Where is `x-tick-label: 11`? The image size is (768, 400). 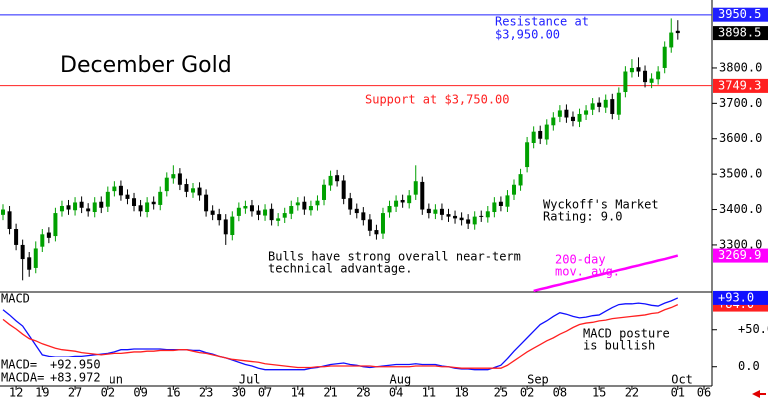 x-tick-label: 11 is located at coordinates (429, 393).